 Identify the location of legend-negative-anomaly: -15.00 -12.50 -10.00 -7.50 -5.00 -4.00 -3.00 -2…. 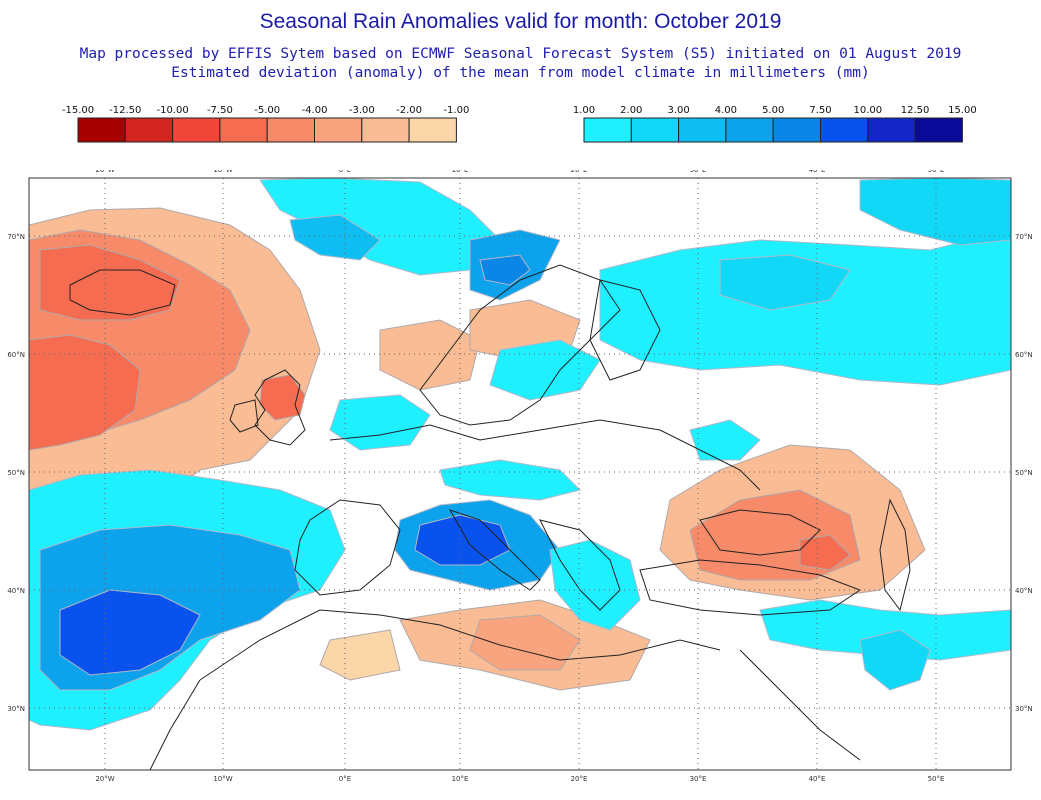
(265, 124).